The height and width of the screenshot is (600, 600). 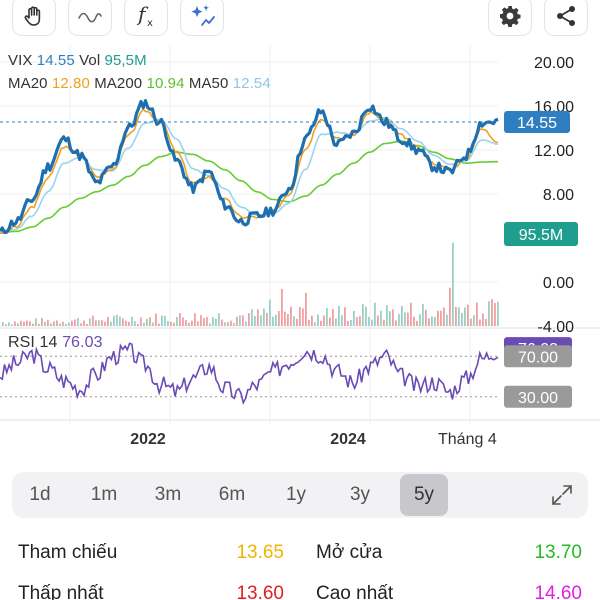 I want to click on volume-badge-text: 95.5M, so click(x=541, y=235).